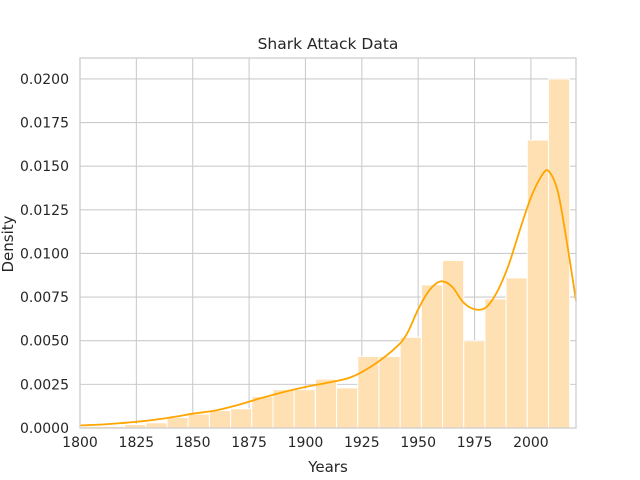 The image size is (640, 480). Describe the element at coordinates (44, 211) in the screenshot. I see `y-tick-label: 0.0125` at that location.